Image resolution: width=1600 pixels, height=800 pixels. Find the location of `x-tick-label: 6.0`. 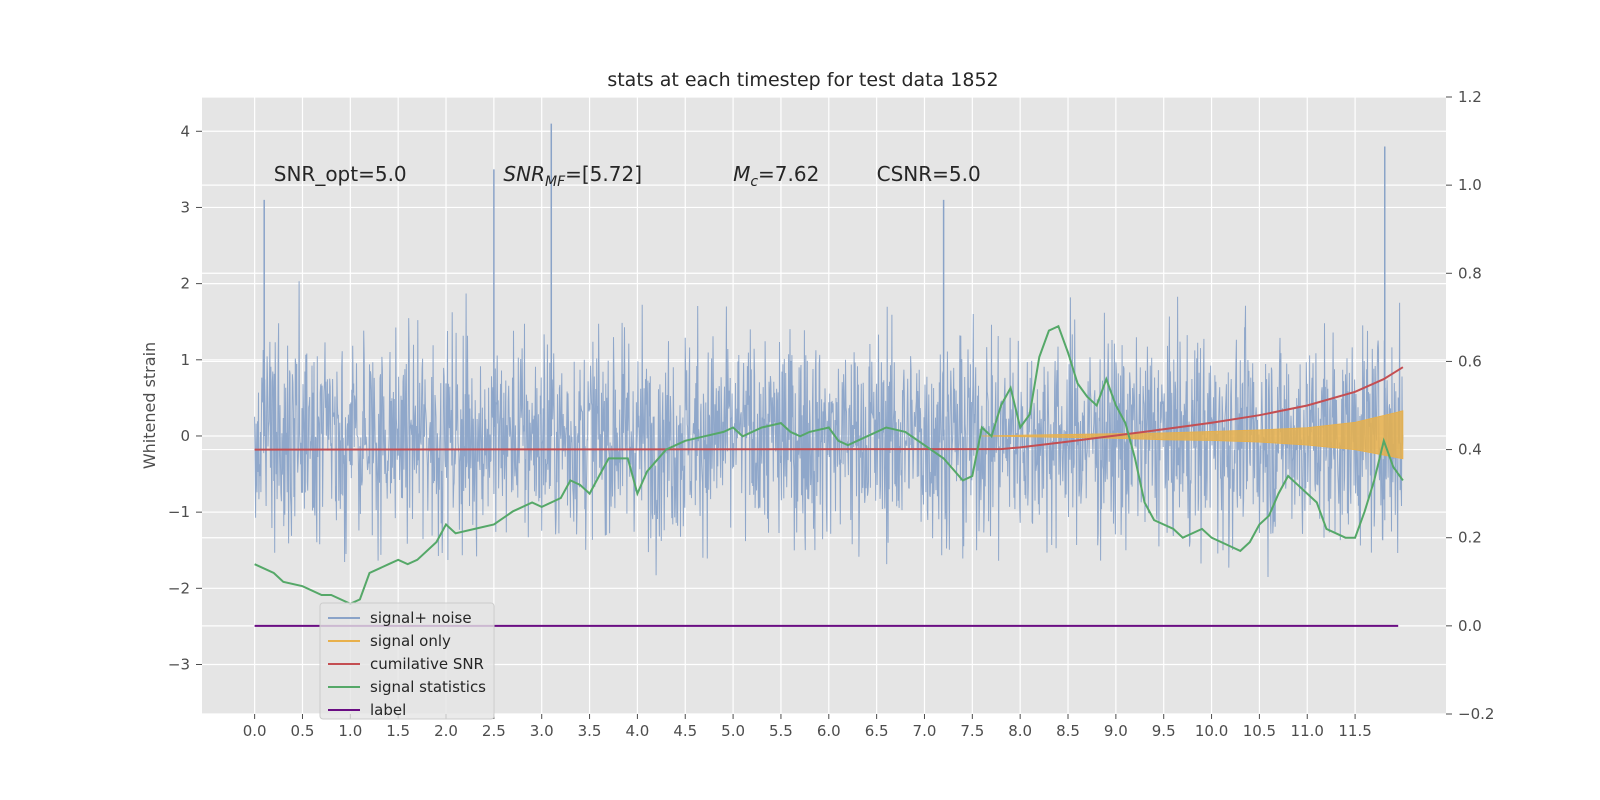

x-tick-label: 6.0 is located at coordinates (829, 731).